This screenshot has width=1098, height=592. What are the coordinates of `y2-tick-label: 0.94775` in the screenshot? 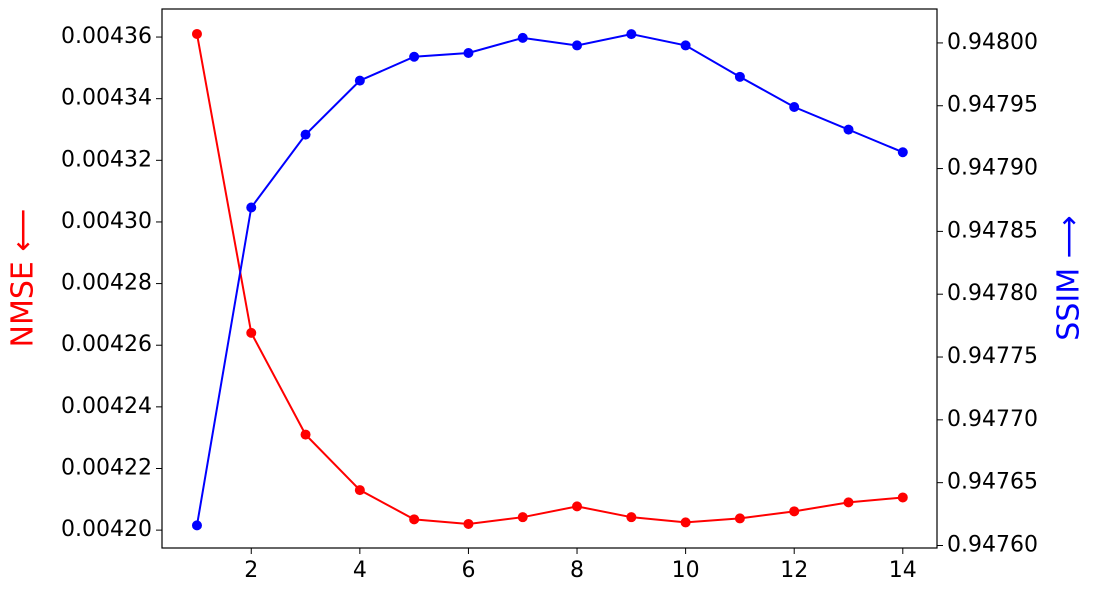 It's located at (992, 356).